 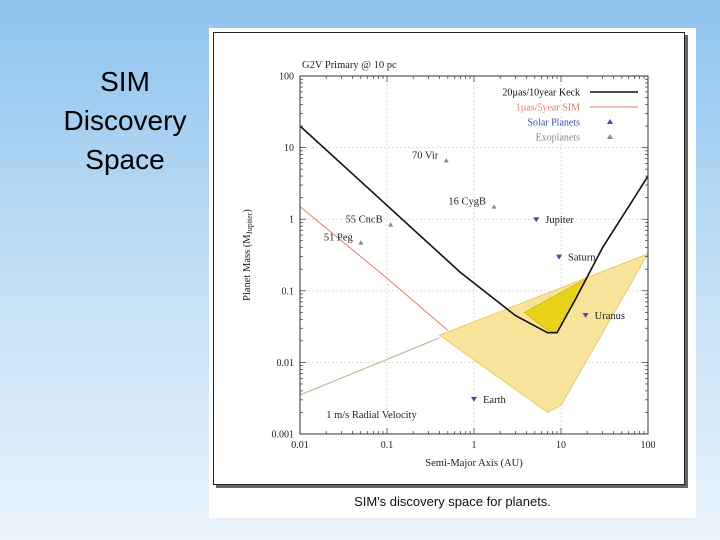 What do you see at coordinates (467, 202) in the screenshot?
I see `exoplanet-label: 16 CygB` at bounding box center [467, 202].